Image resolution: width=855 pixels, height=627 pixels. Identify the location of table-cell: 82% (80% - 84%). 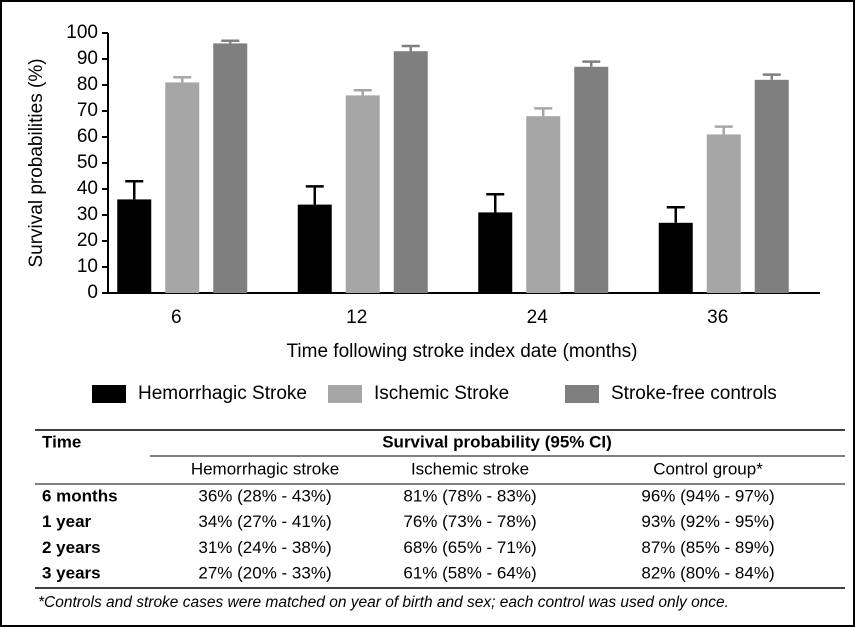
(707, 573).